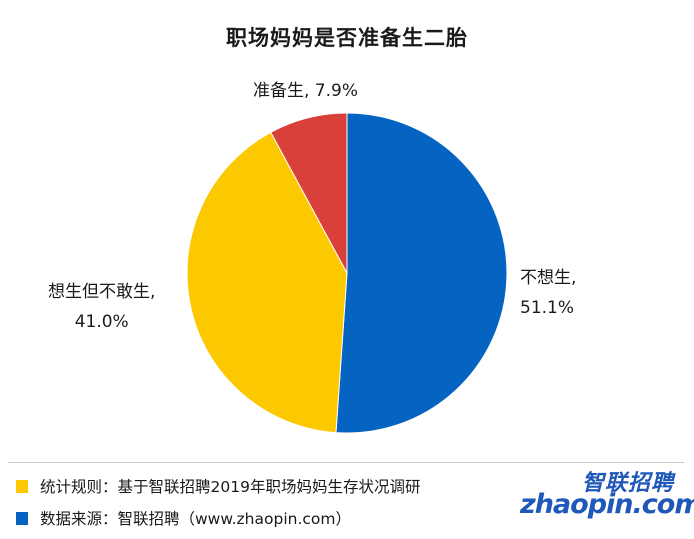 The width and height of the screenshot is (694, 539). What do you see at coordinates (347, 38) in the screenshot?
I see `chart-title: 职场妈妈是否准备生二胎` at bounding box center [347, 38].